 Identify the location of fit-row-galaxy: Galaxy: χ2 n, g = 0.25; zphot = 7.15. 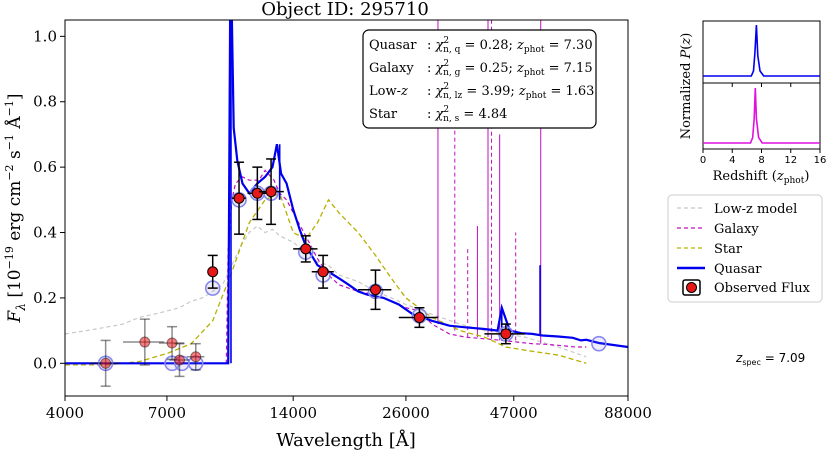
(481, 68).